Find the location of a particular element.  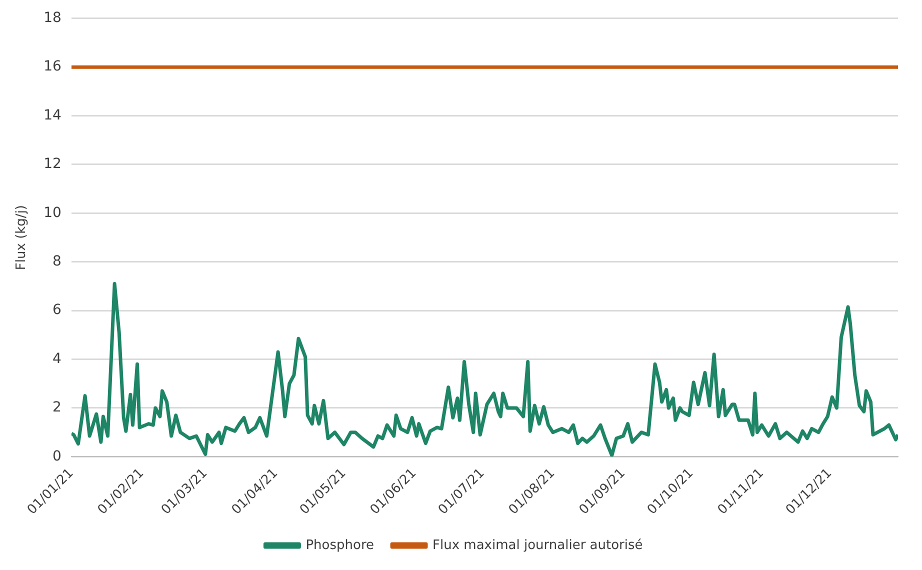

legend-label: Phosphore is located at coordinates (340, 545).